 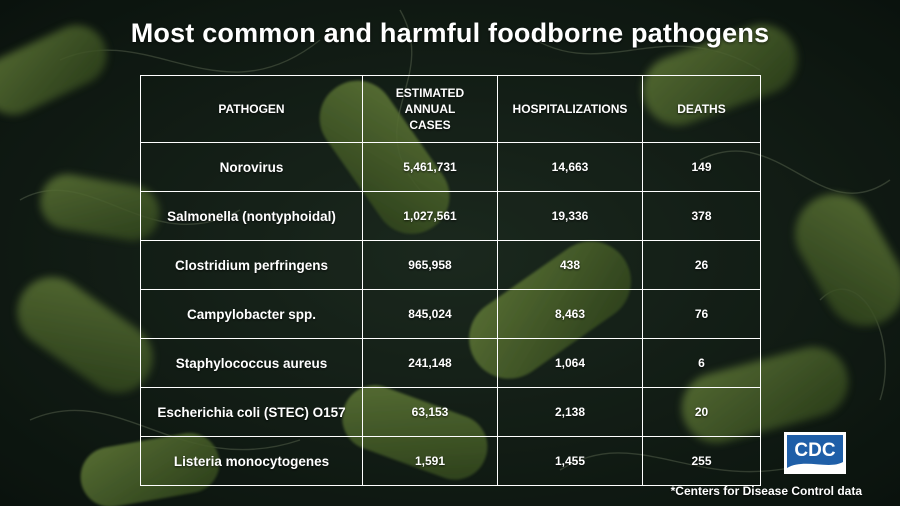 What do you see at coordinates (251, 109) in the screenshot?
I see `header-pathogen: PATHOGEN` at bounding box center [251, 109].